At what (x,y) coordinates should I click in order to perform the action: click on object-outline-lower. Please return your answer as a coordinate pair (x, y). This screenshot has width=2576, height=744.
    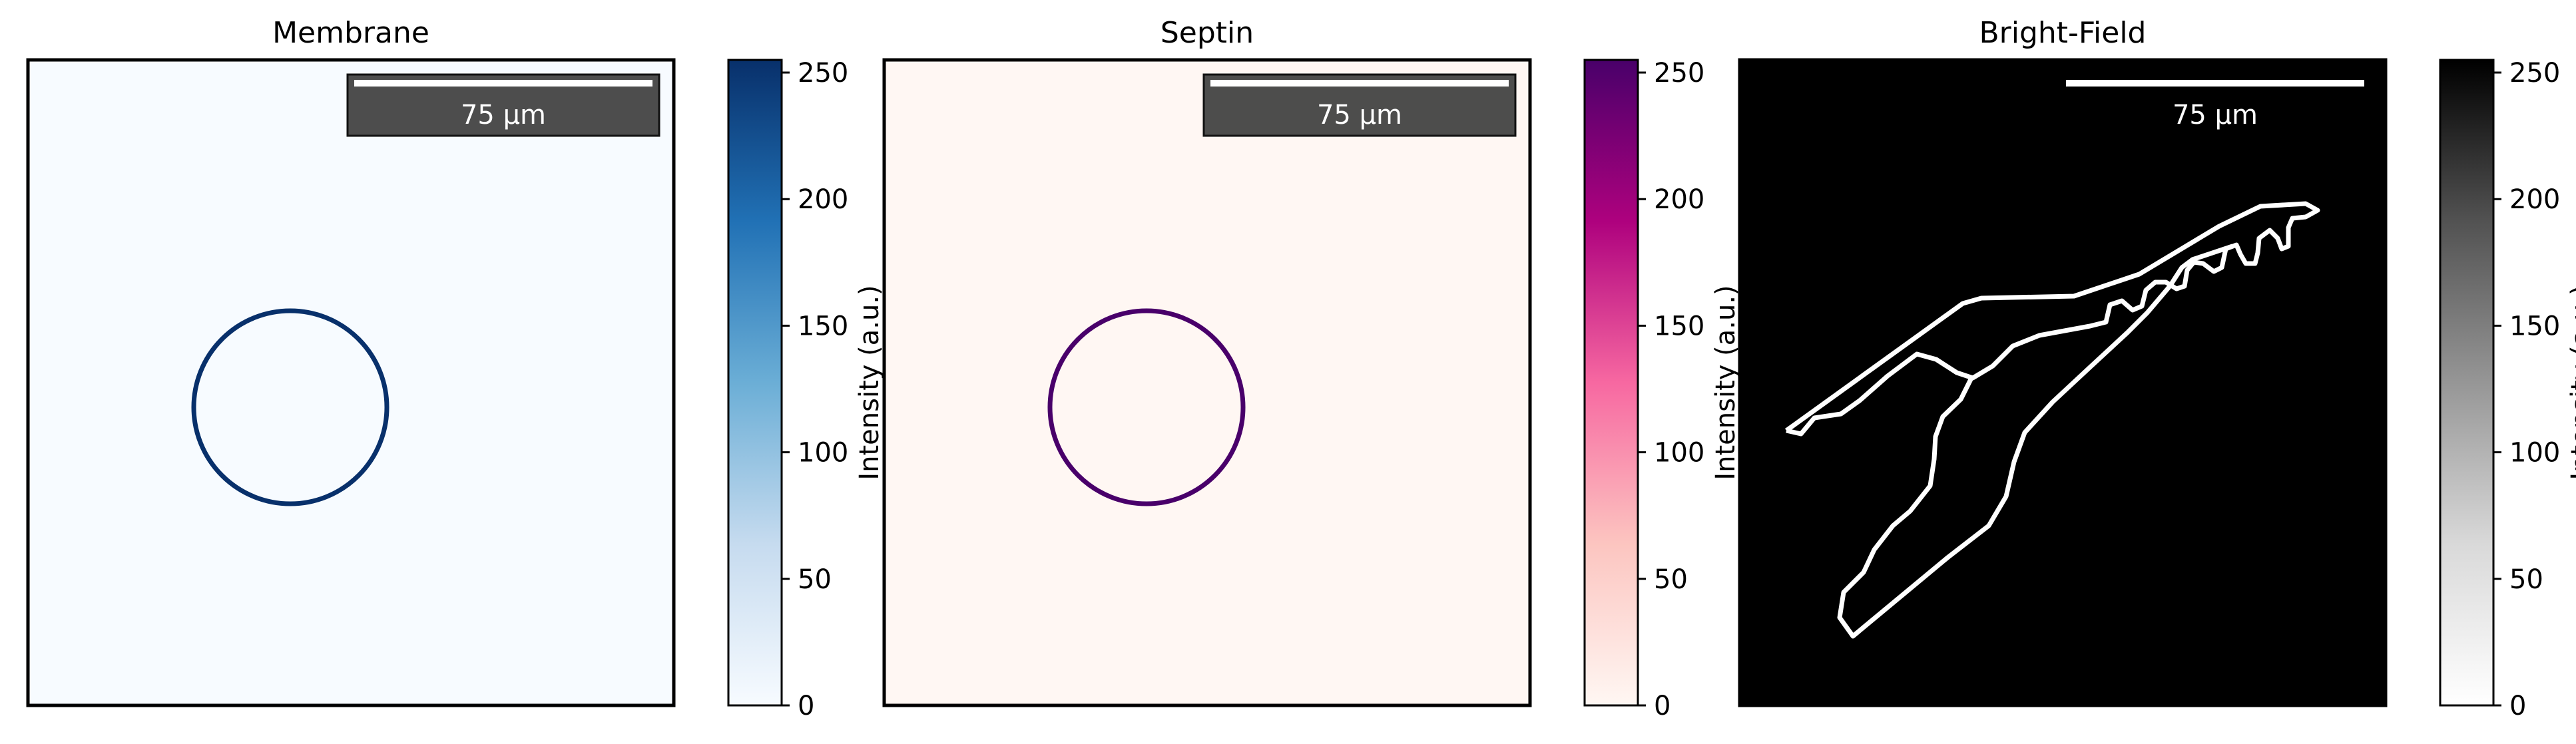
    Looking at the image, I should click on (2036, 441).